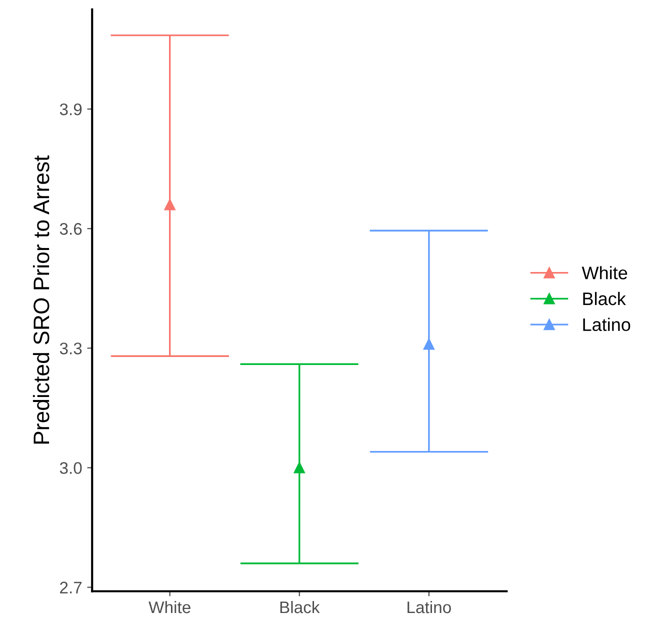 The width and height of the screenshot is (658, 629). I want to click on x-tick-label: Black, so click(300, 607).